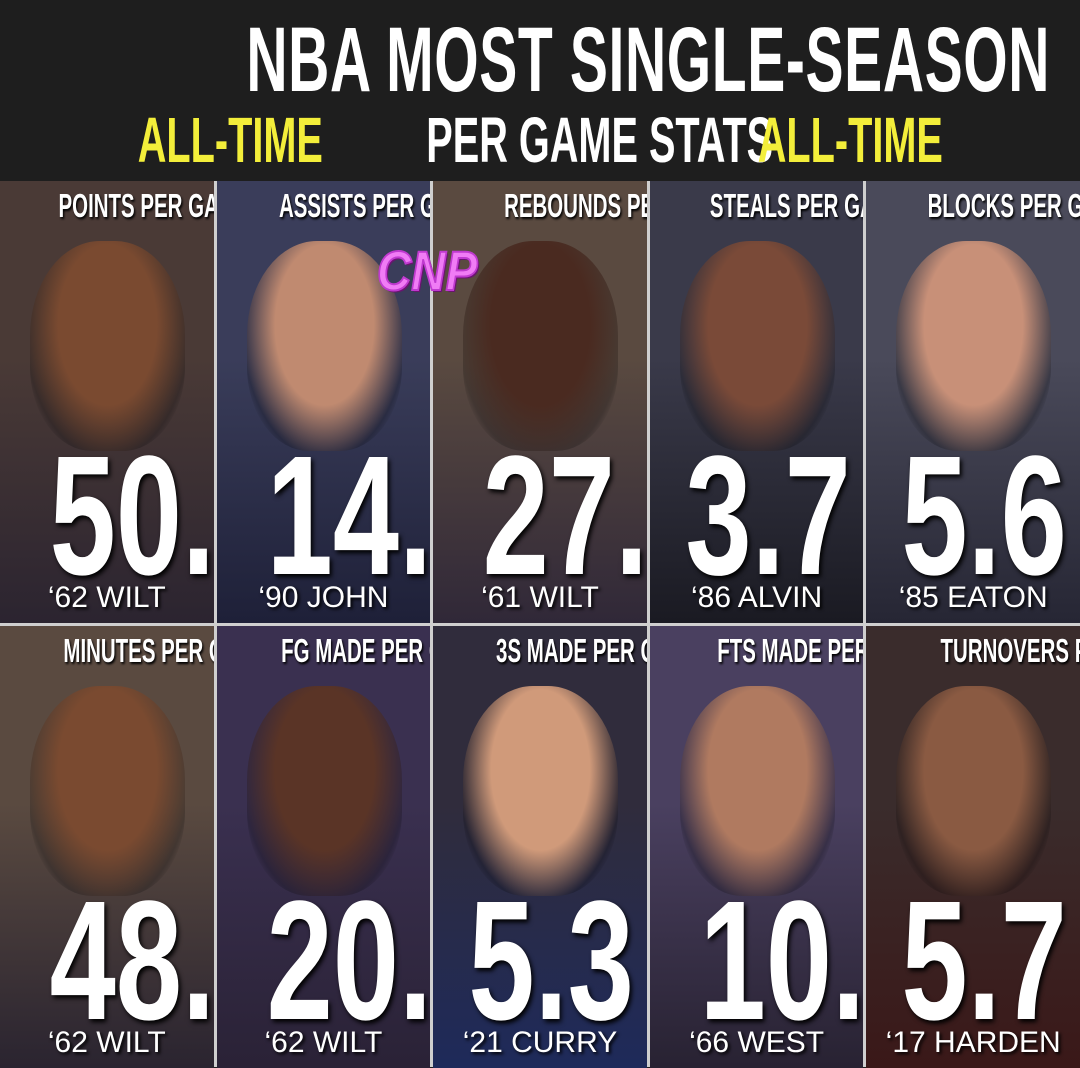 This screenshot has height=1068, width=1080. I want to click on stat-label: REBOUNDS PER GAME, so click(575, 205).